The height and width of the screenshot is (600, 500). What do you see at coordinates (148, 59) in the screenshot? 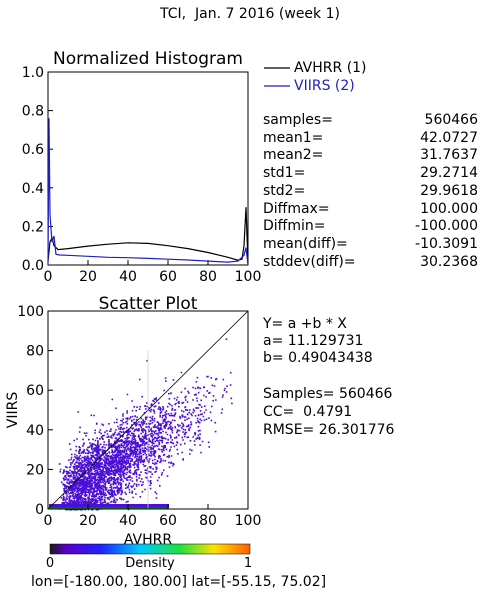
I see `histogram-title: Normalized Histogram` at bounding box center [148, 59].